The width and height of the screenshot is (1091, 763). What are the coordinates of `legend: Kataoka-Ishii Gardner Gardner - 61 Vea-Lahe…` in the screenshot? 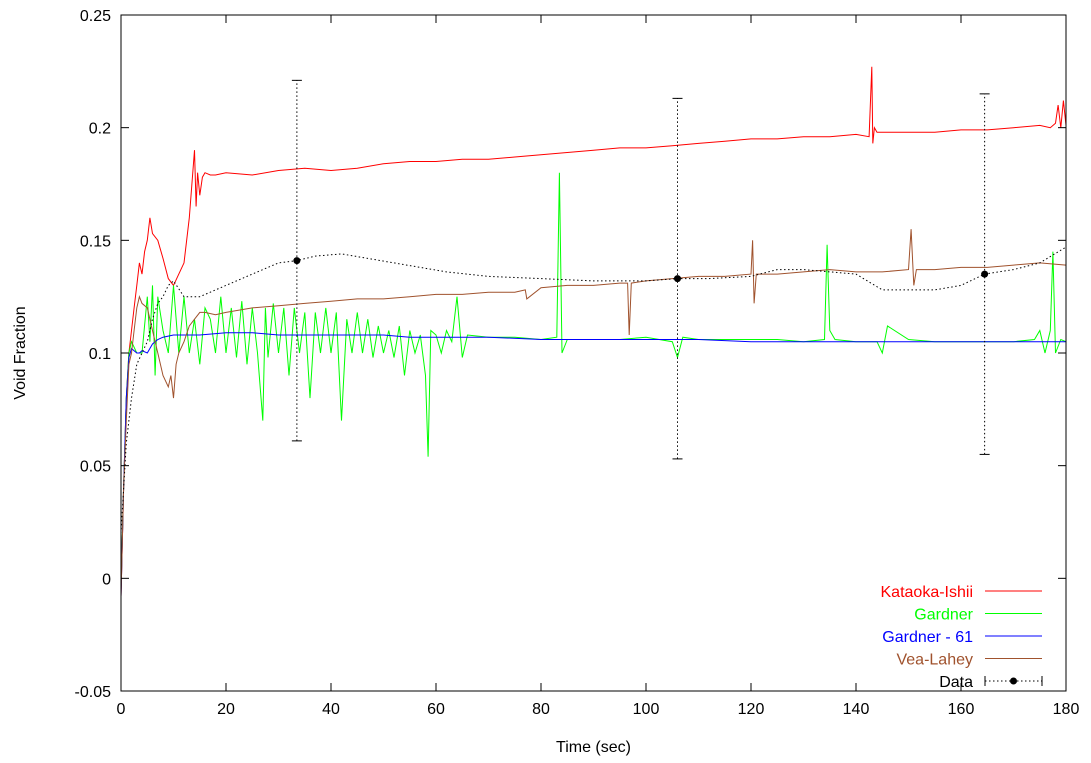 It's located at (962, 637).